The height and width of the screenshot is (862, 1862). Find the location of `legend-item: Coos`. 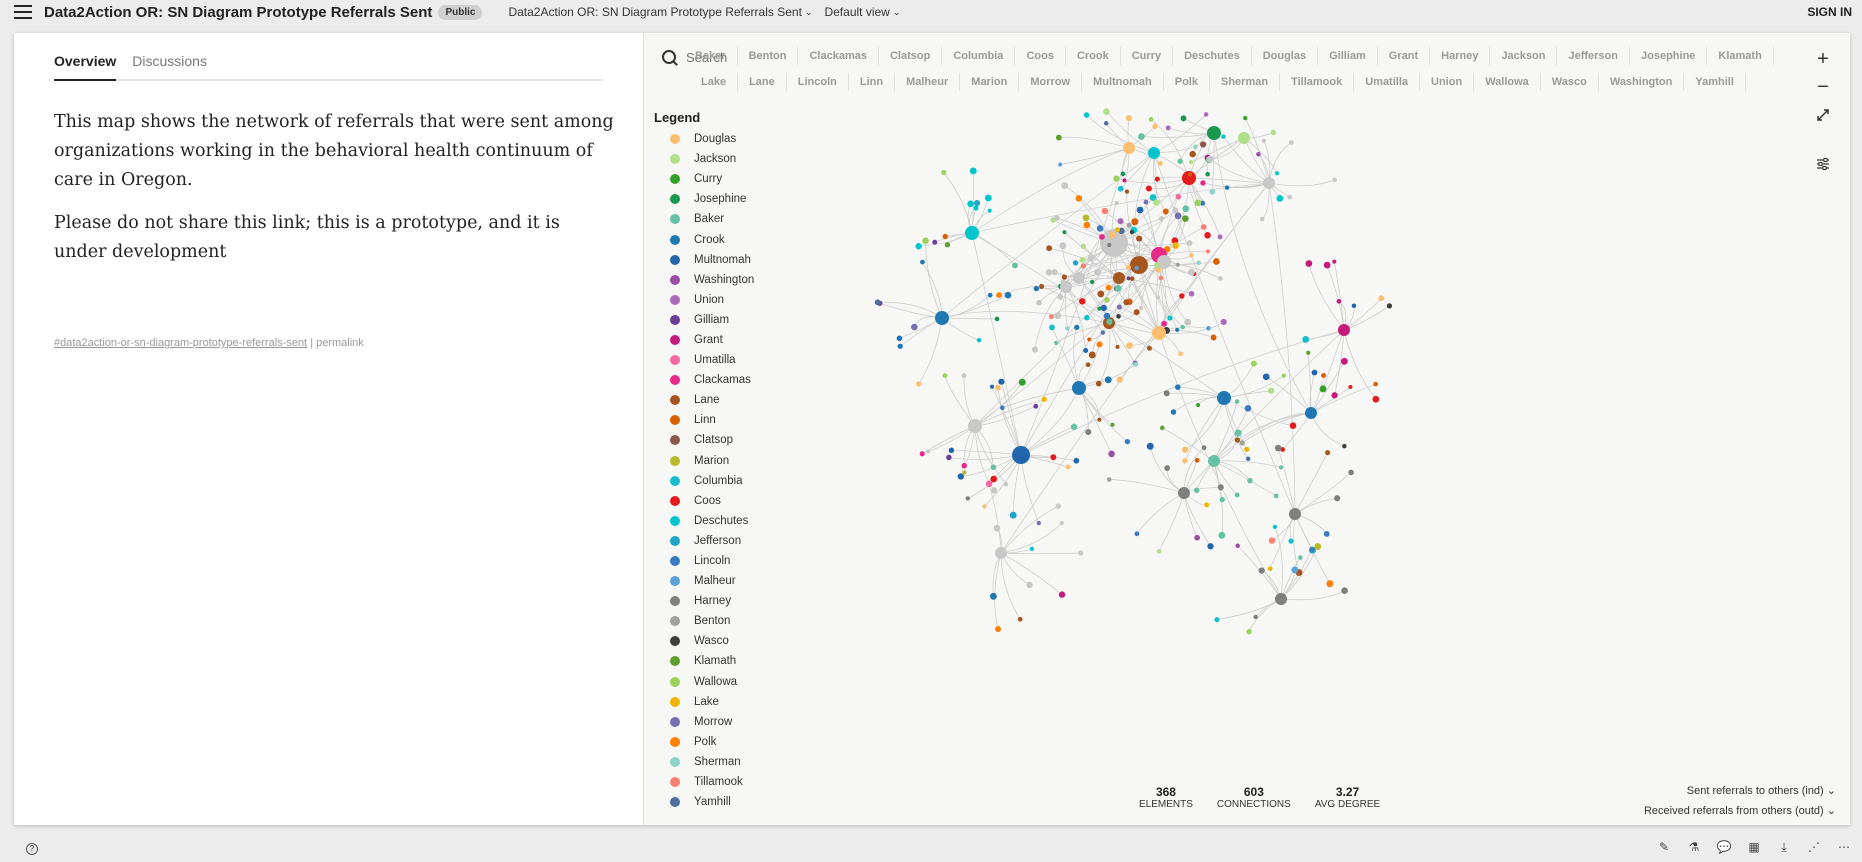

legend-item: Coos is located at coordinates (712, 501).